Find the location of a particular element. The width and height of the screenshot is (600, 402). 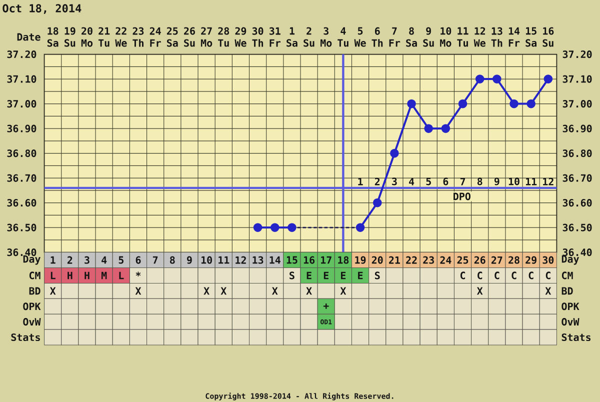

y2-tick-label: OPK is located at coordinates (571, 306).